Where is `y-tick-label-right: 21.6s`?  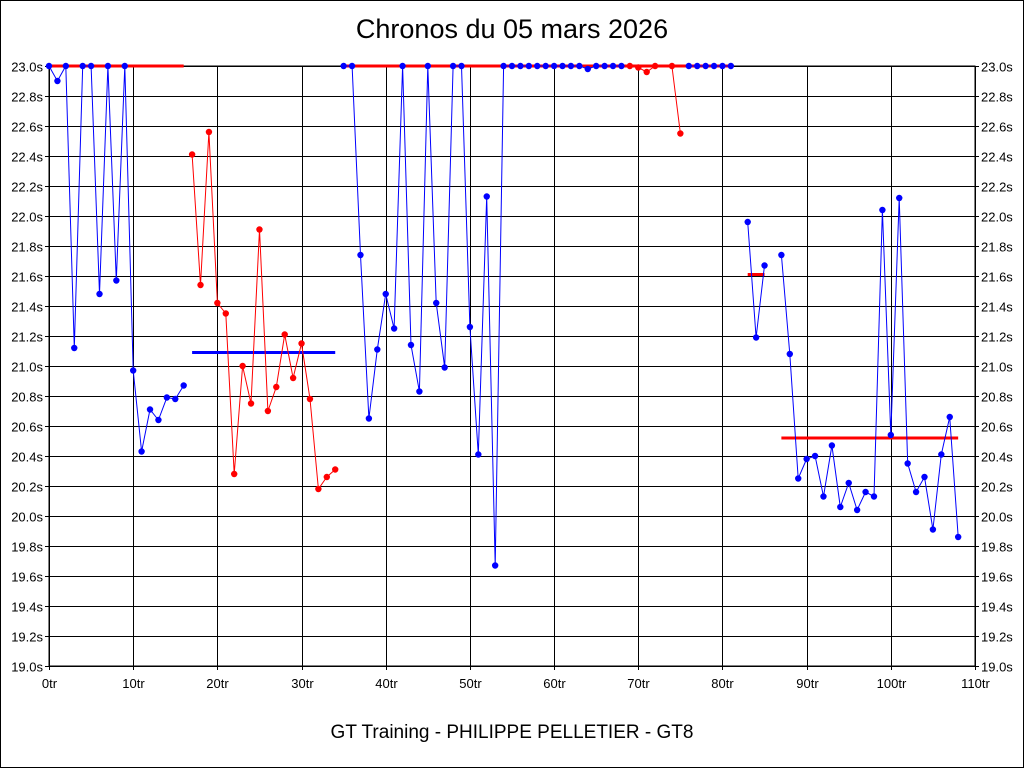 y-tick-label-right: 21.6s is located at coordinates (997, 277).